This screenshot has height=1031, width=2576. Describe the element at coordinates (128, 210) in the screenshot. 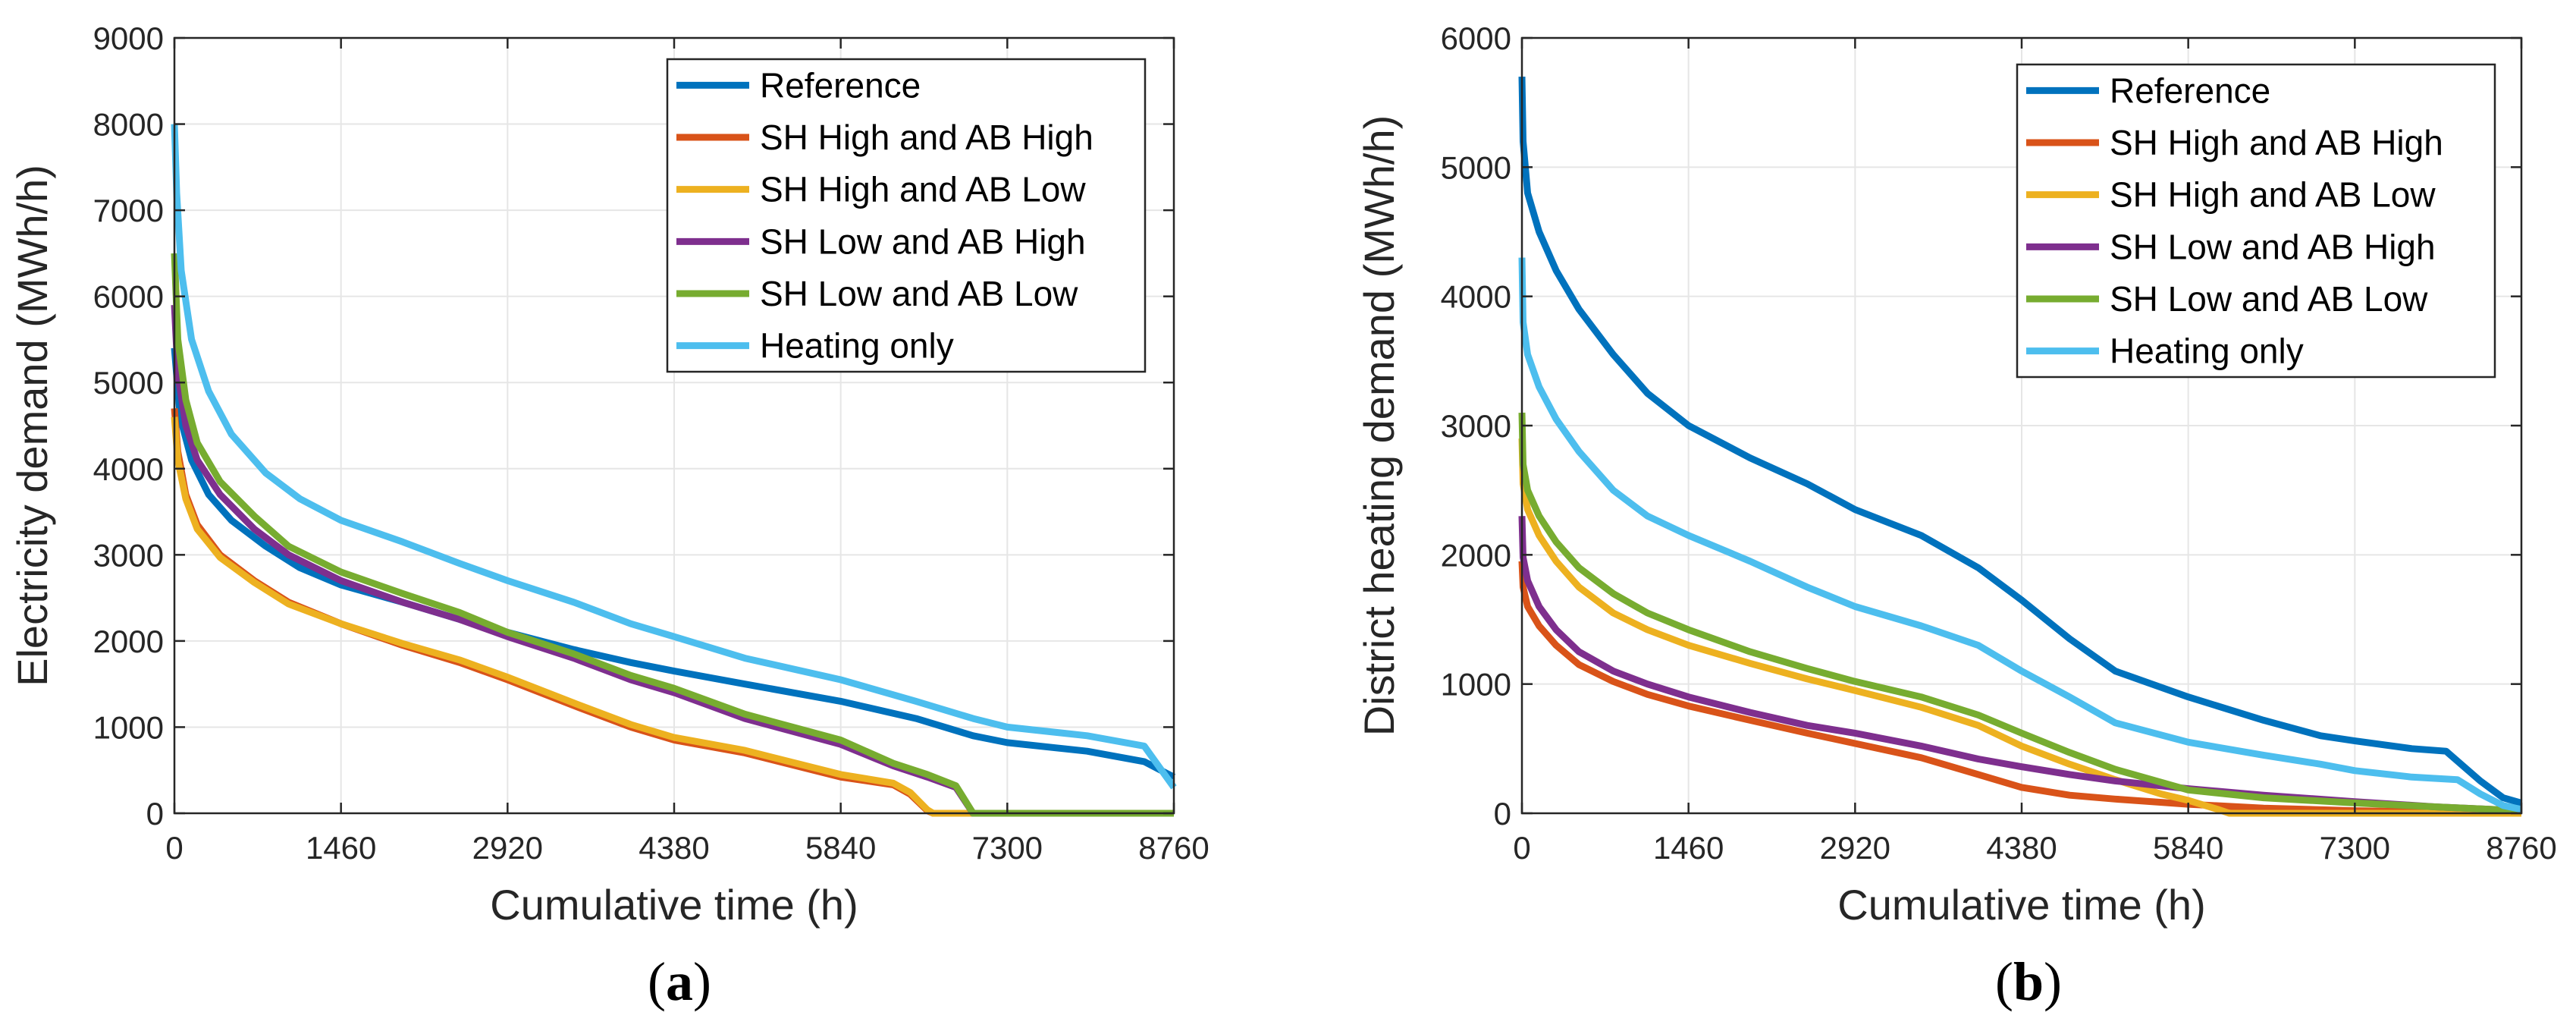

I see `y-tick-label: 7000` at that location.